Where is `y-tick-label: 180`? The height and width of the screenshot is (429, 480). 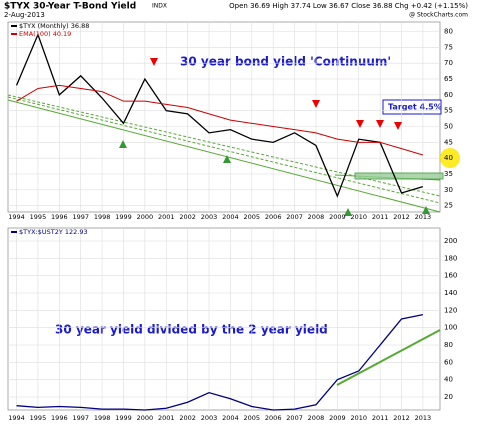 y-tick-label: 180 is located at coordinates (450, 258).